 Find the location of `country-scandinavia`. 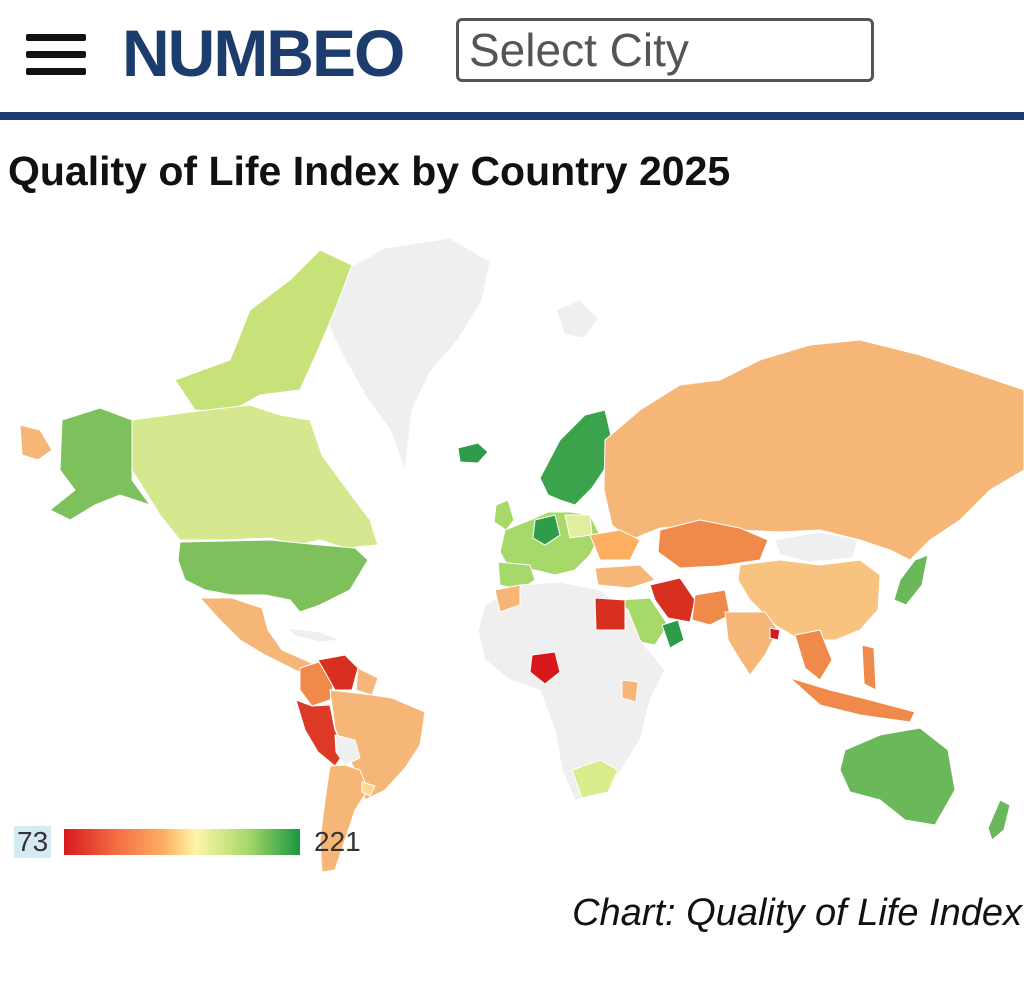

country-scandinavia is located at coordinates (576, 457).